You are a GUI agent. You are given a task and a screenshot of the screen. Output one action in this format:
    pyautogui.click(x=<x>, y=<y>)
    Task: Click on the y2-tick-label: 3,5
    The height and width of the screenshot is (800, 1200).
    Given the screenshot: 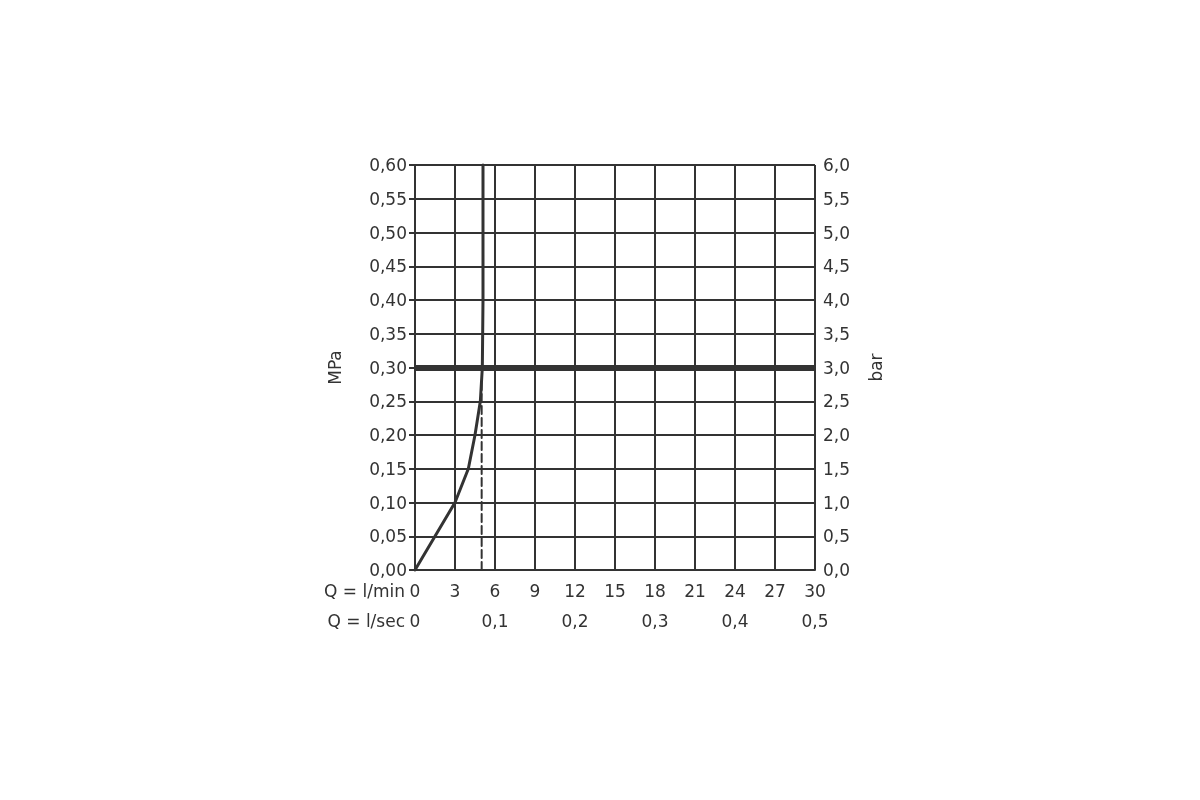 What is the action you would take?
    pyautogui.click(x=837, y=333)
    